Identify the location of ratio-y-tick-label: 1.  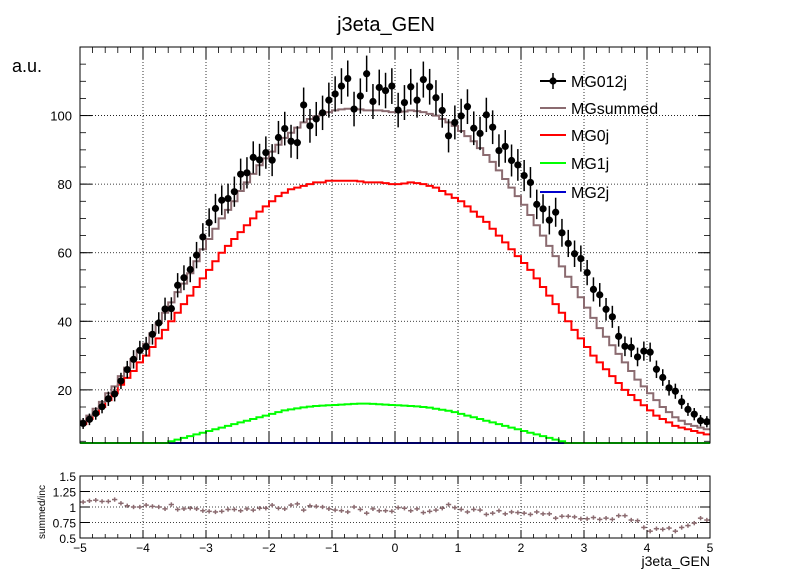
(72, 508).